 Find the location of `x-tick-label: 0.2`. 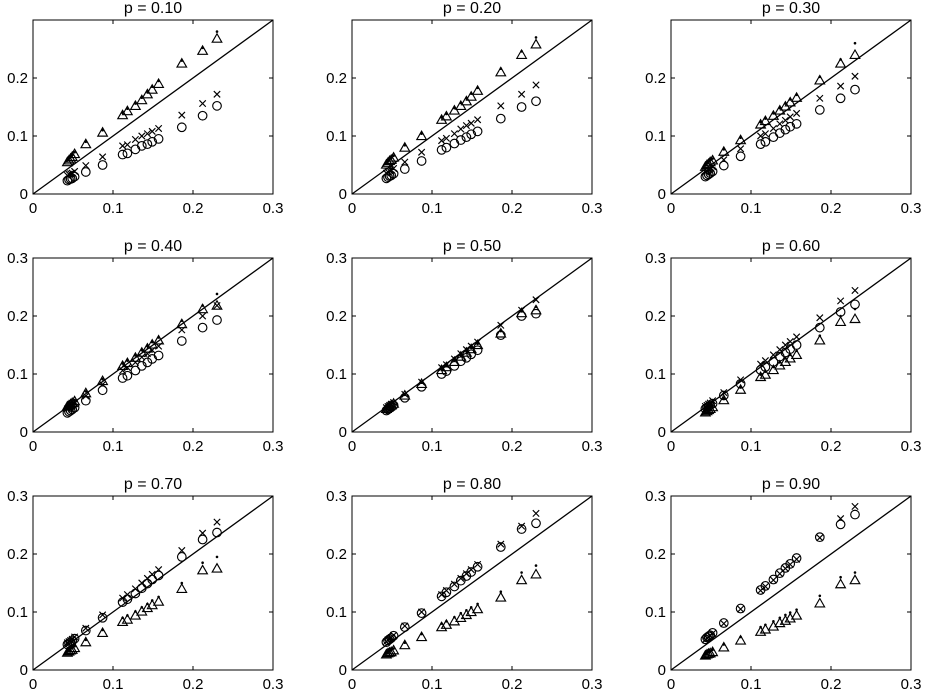

x-tick-label: 0.2 is located at coordinates (512, 208).